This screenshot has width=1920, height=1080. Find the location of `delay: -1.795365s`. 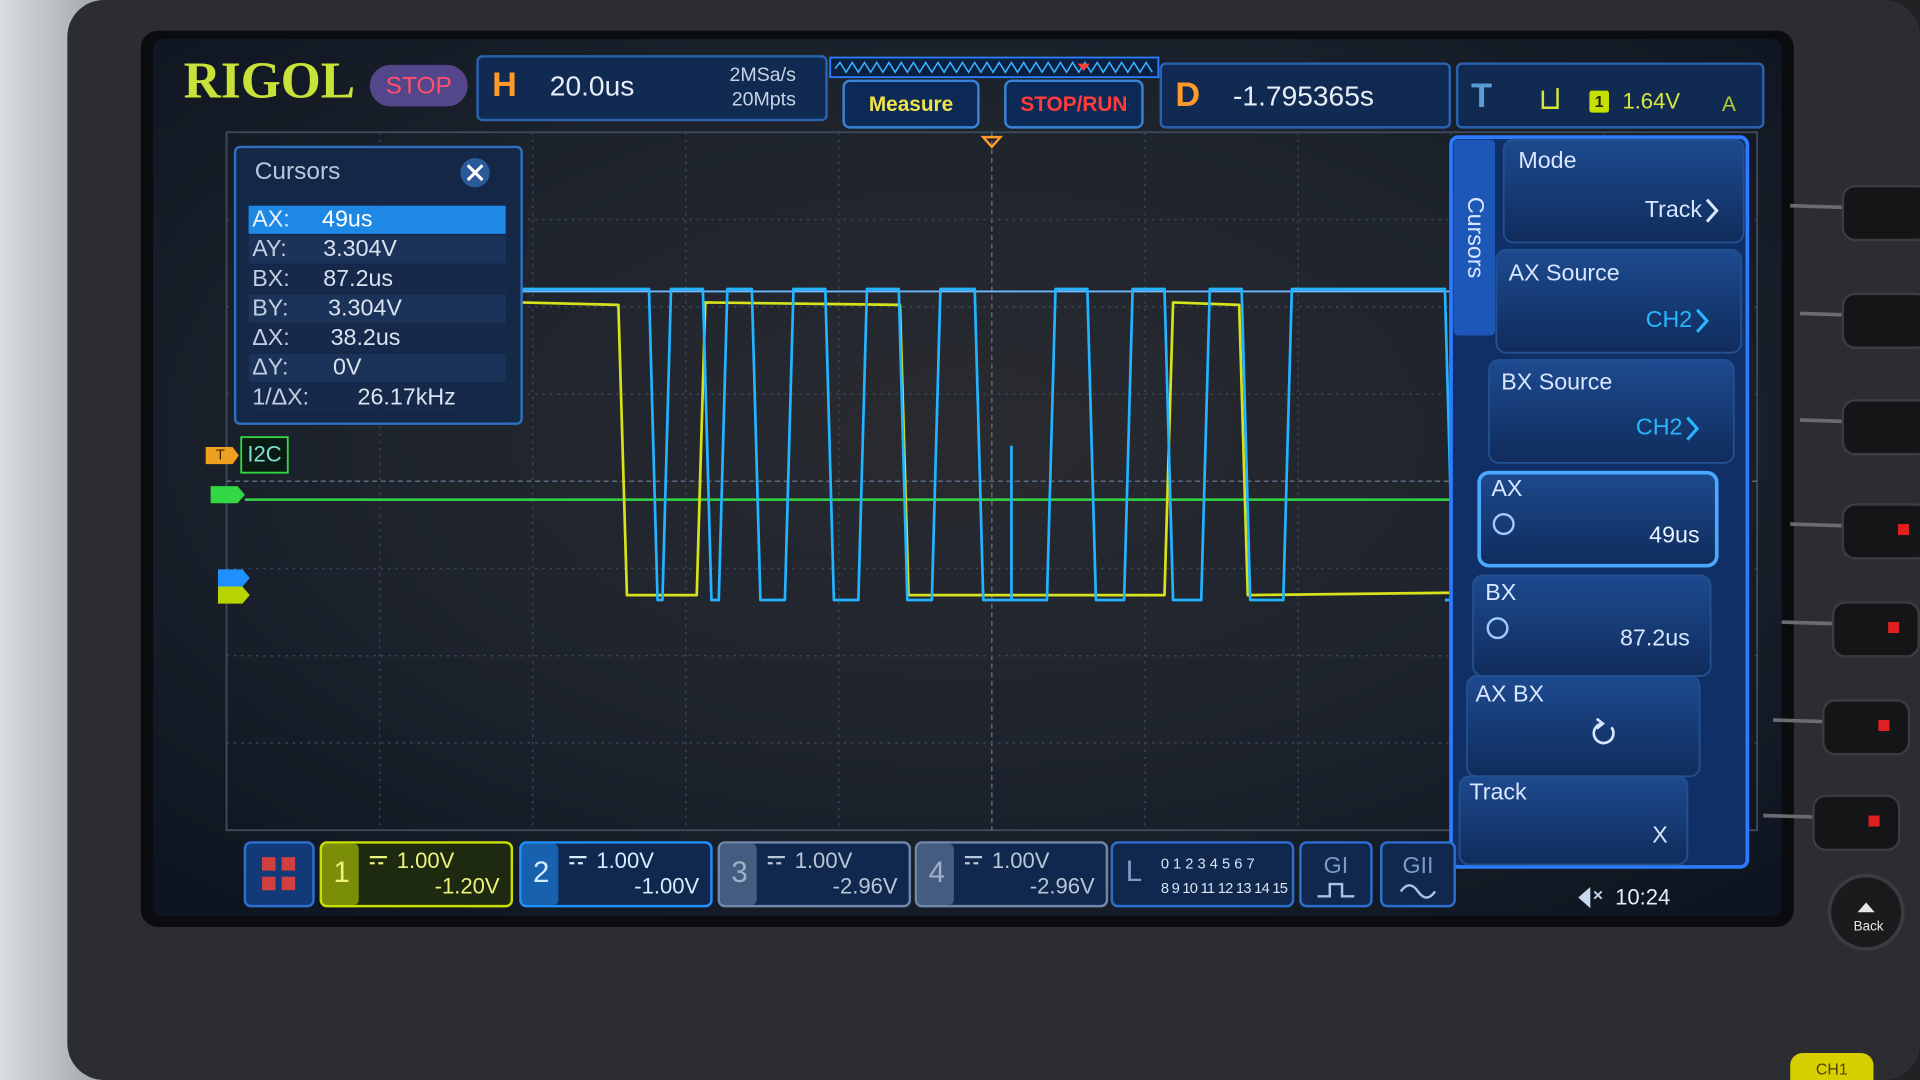

delay: -1.795365s is located at coordinates (1303, 95).